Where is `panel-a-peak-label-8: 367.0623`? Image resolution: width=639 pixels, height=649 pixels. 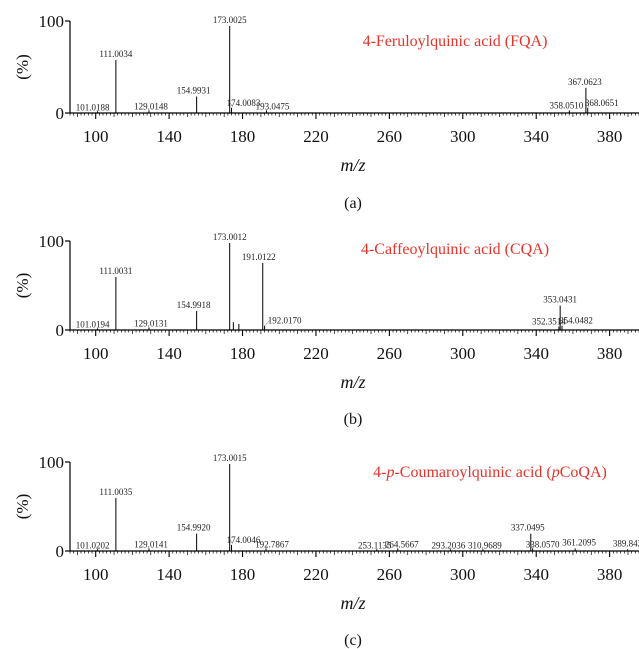
panel-a-peak-label-8: 367.0623 is located at coordinates (585, 82).